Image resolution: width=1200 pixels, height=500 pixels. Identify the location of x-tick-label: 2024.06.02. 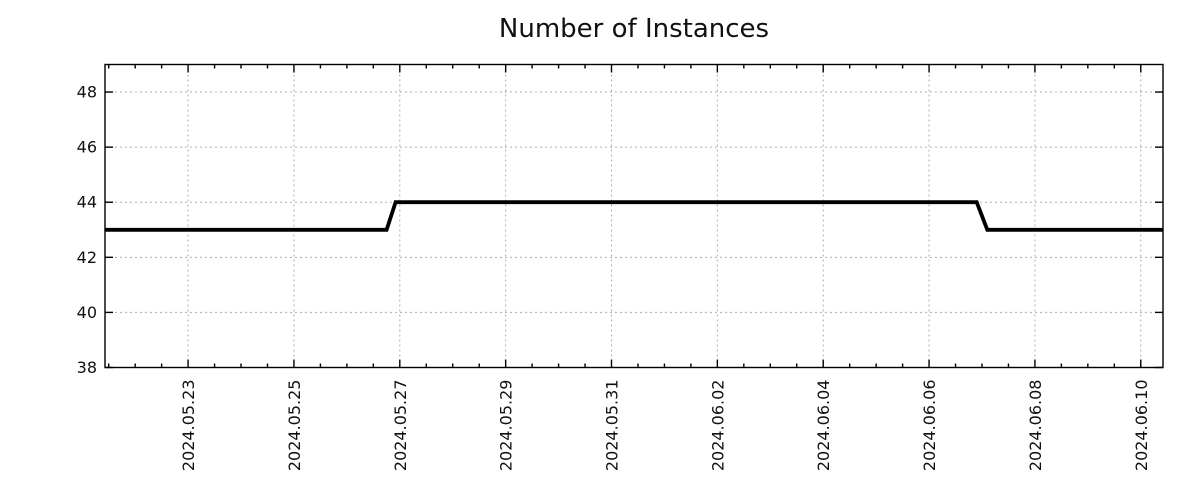
(717, 426).